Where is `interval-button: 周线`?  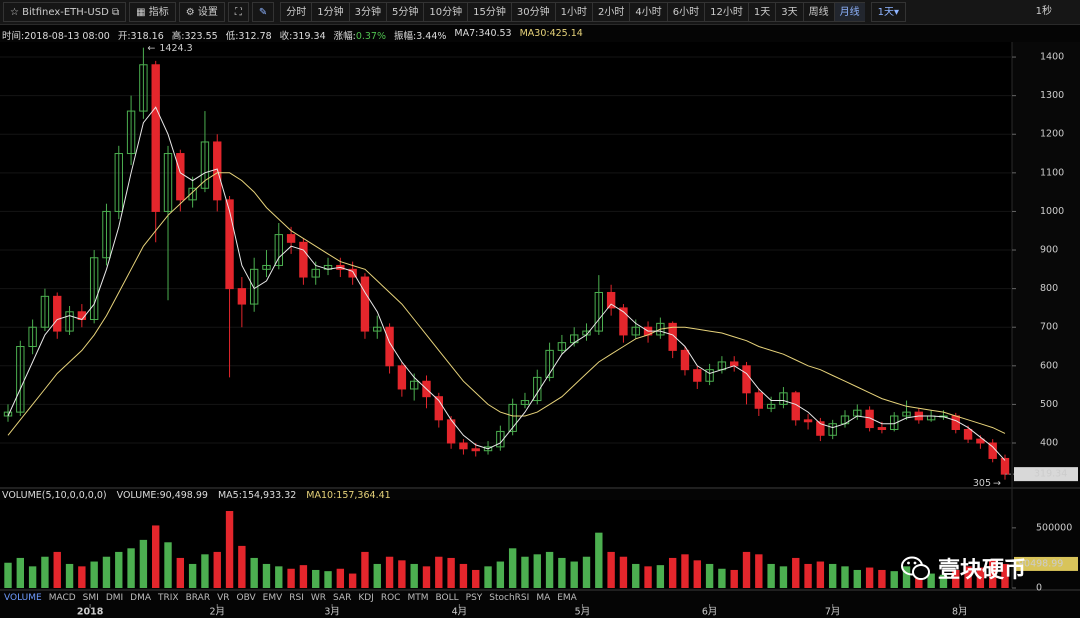
interval-button: 周线 is located at coordinates (818, 12).